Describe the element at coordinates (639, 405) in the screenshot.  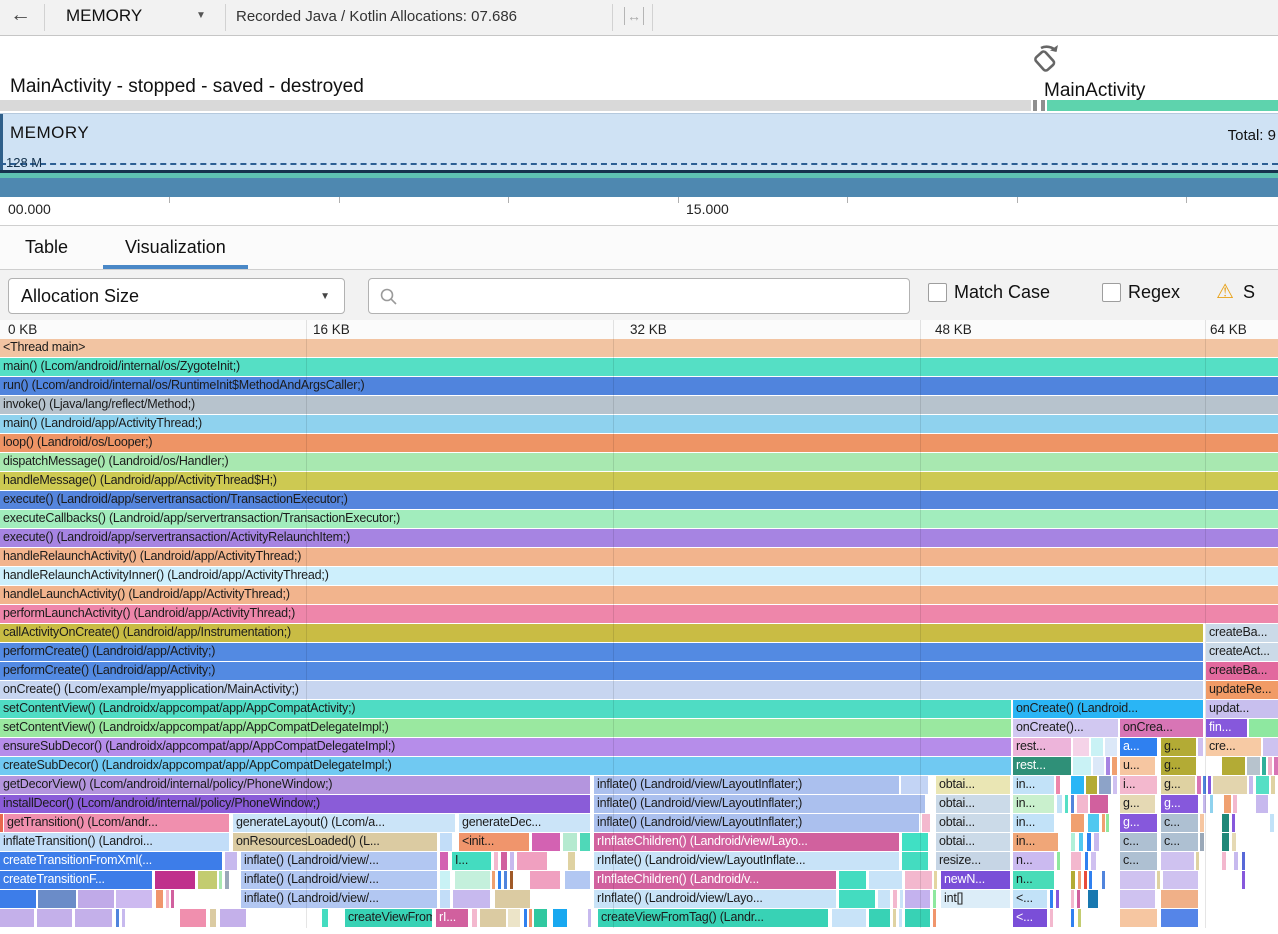
I see `flame-segment: invoke() (Ljava/lang/reflect/Method;)` at that location.